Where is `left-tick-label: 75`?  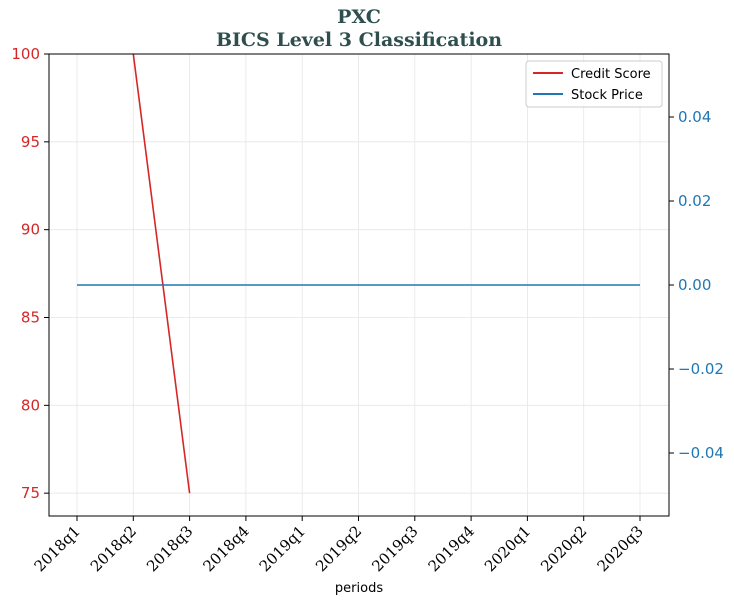 left-tick-label: 75 is located at coordinates (30, 493).